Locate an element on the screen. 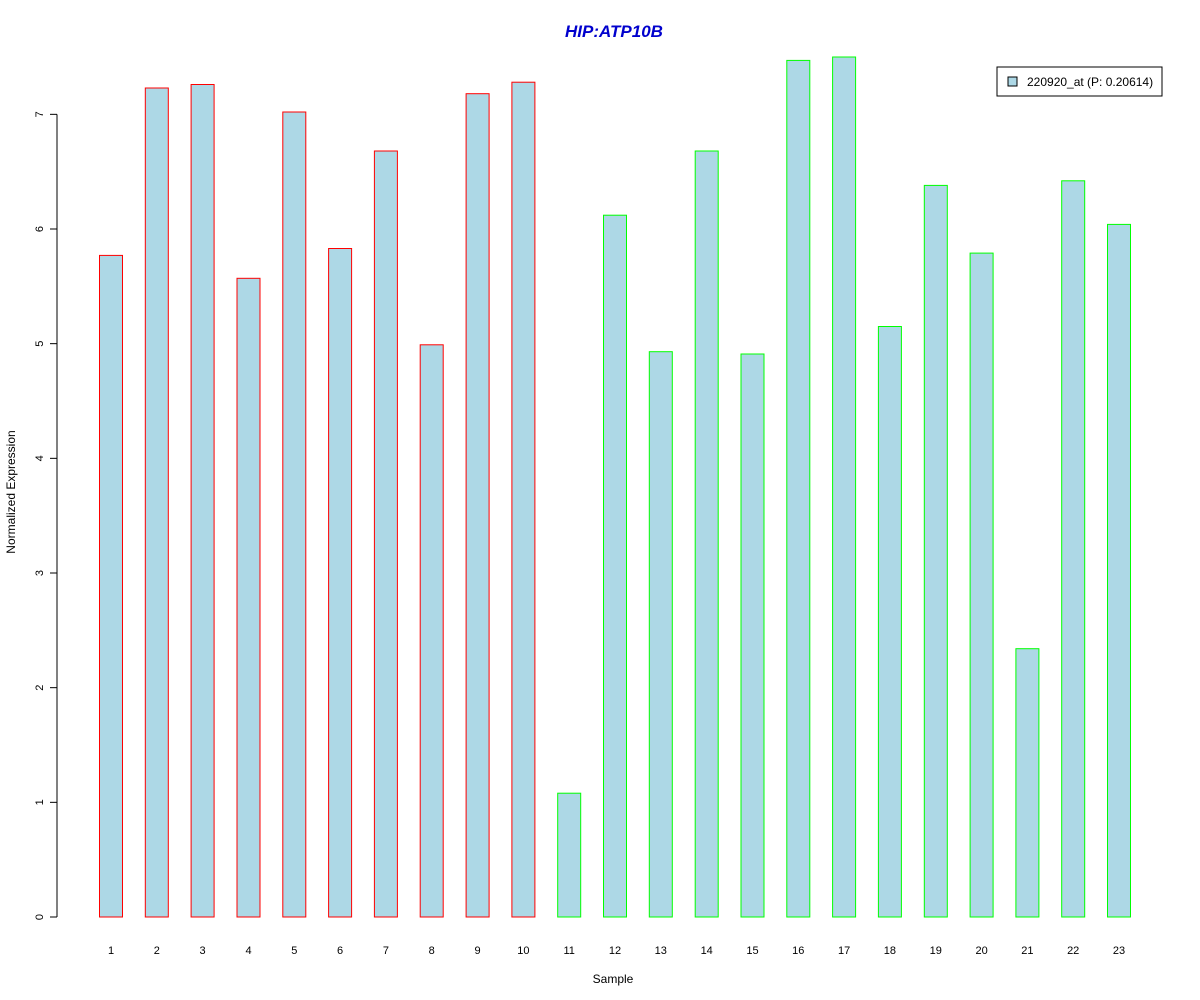  x-tick-label: 22 is located at coordinates (1073, 951).